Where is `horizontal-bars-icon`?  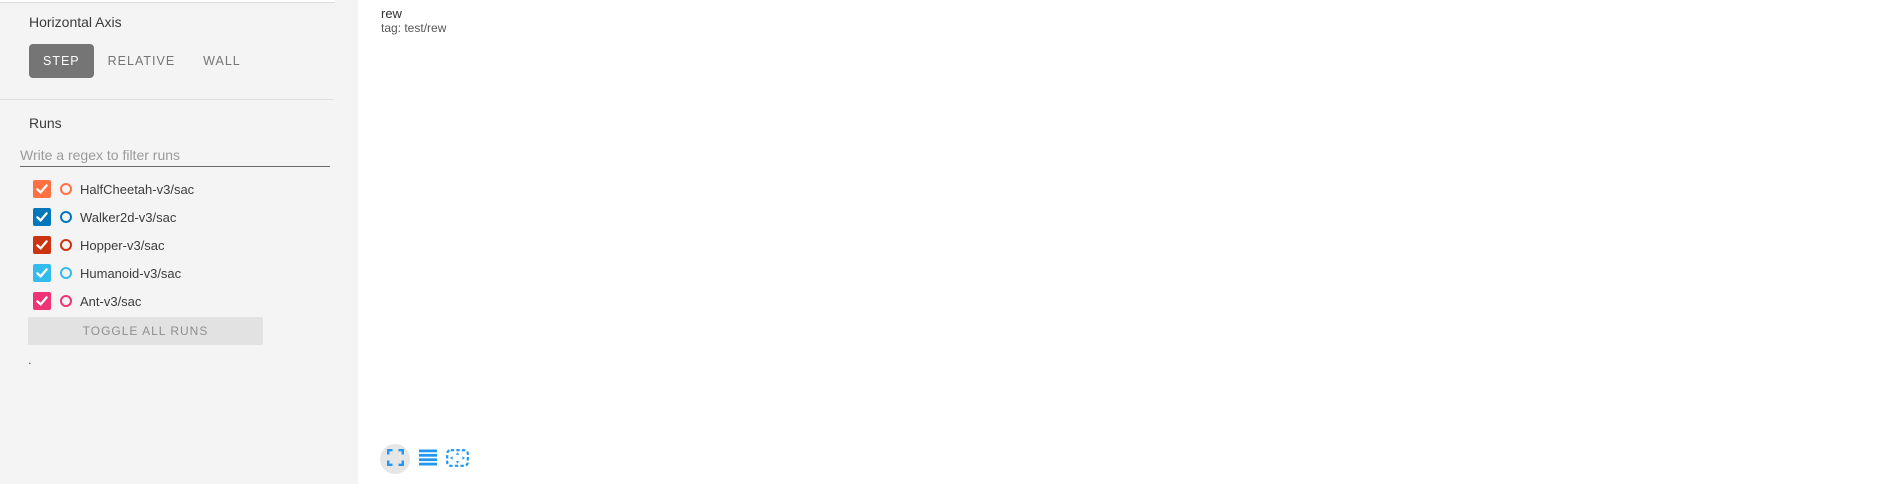
horizontal-bars-icon is located at coordinates (428, 459).